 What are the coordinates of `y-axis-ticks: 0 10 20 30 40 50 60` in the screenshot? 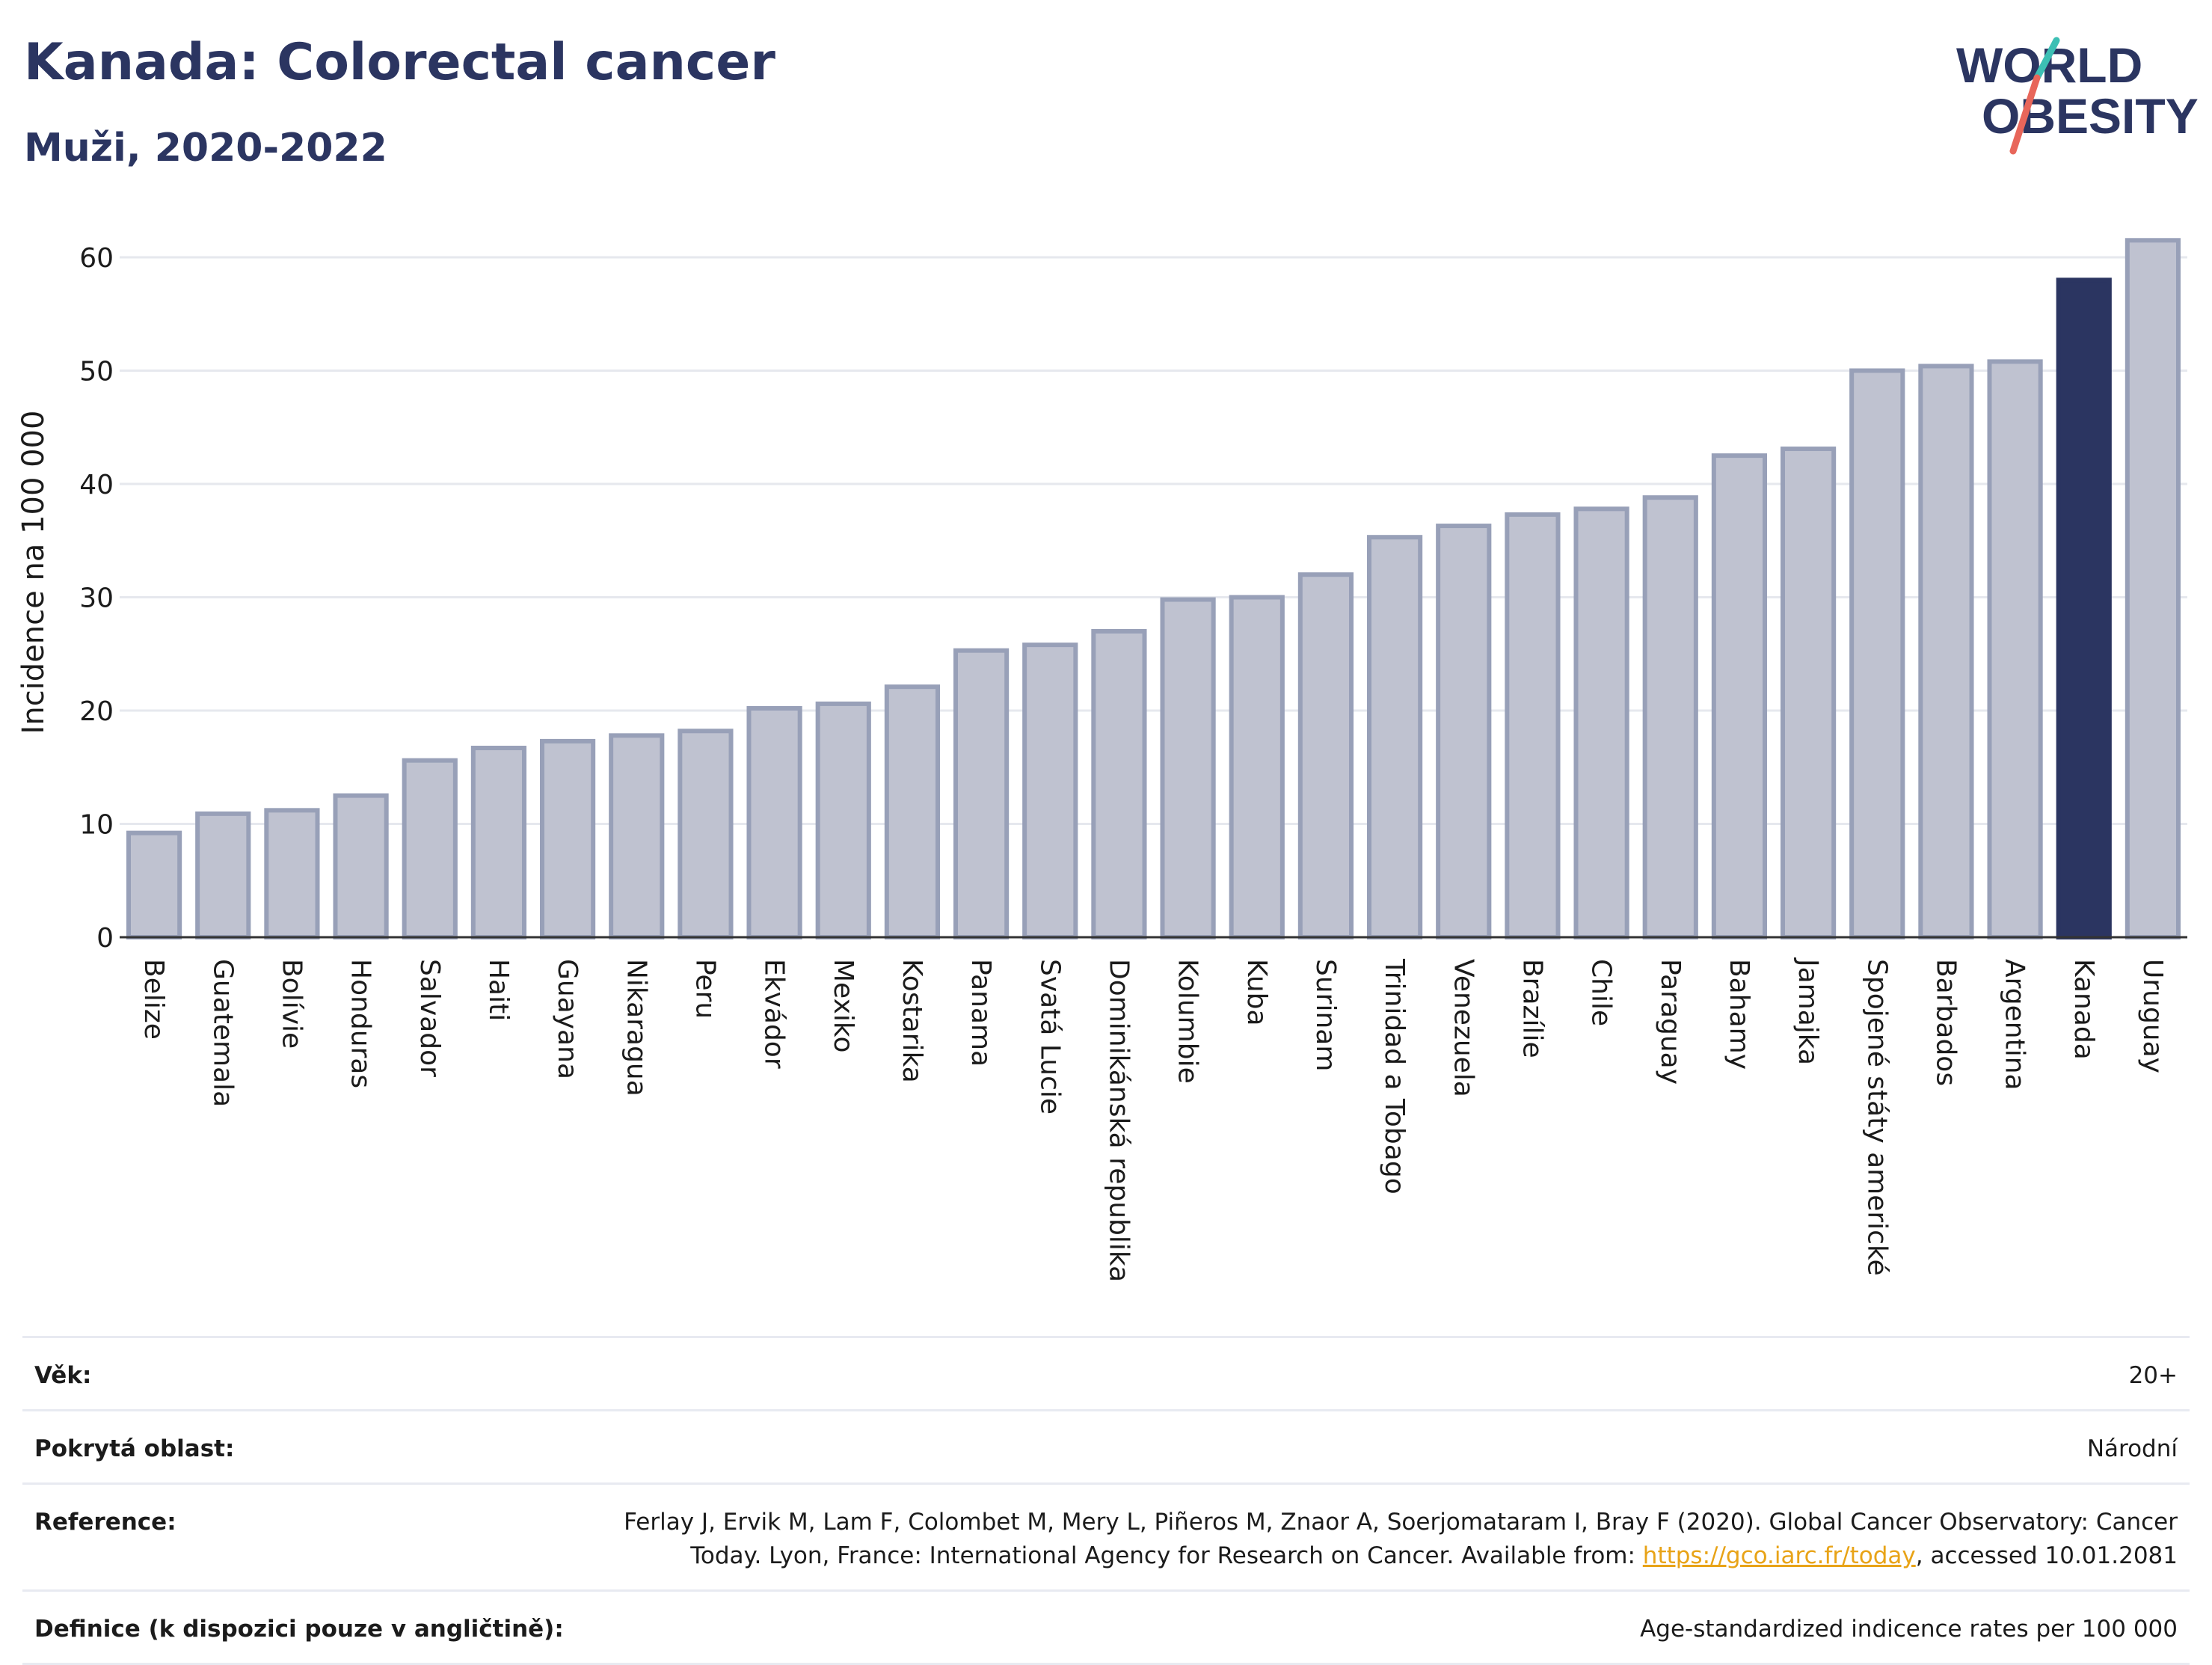 It's located at (96, 598).